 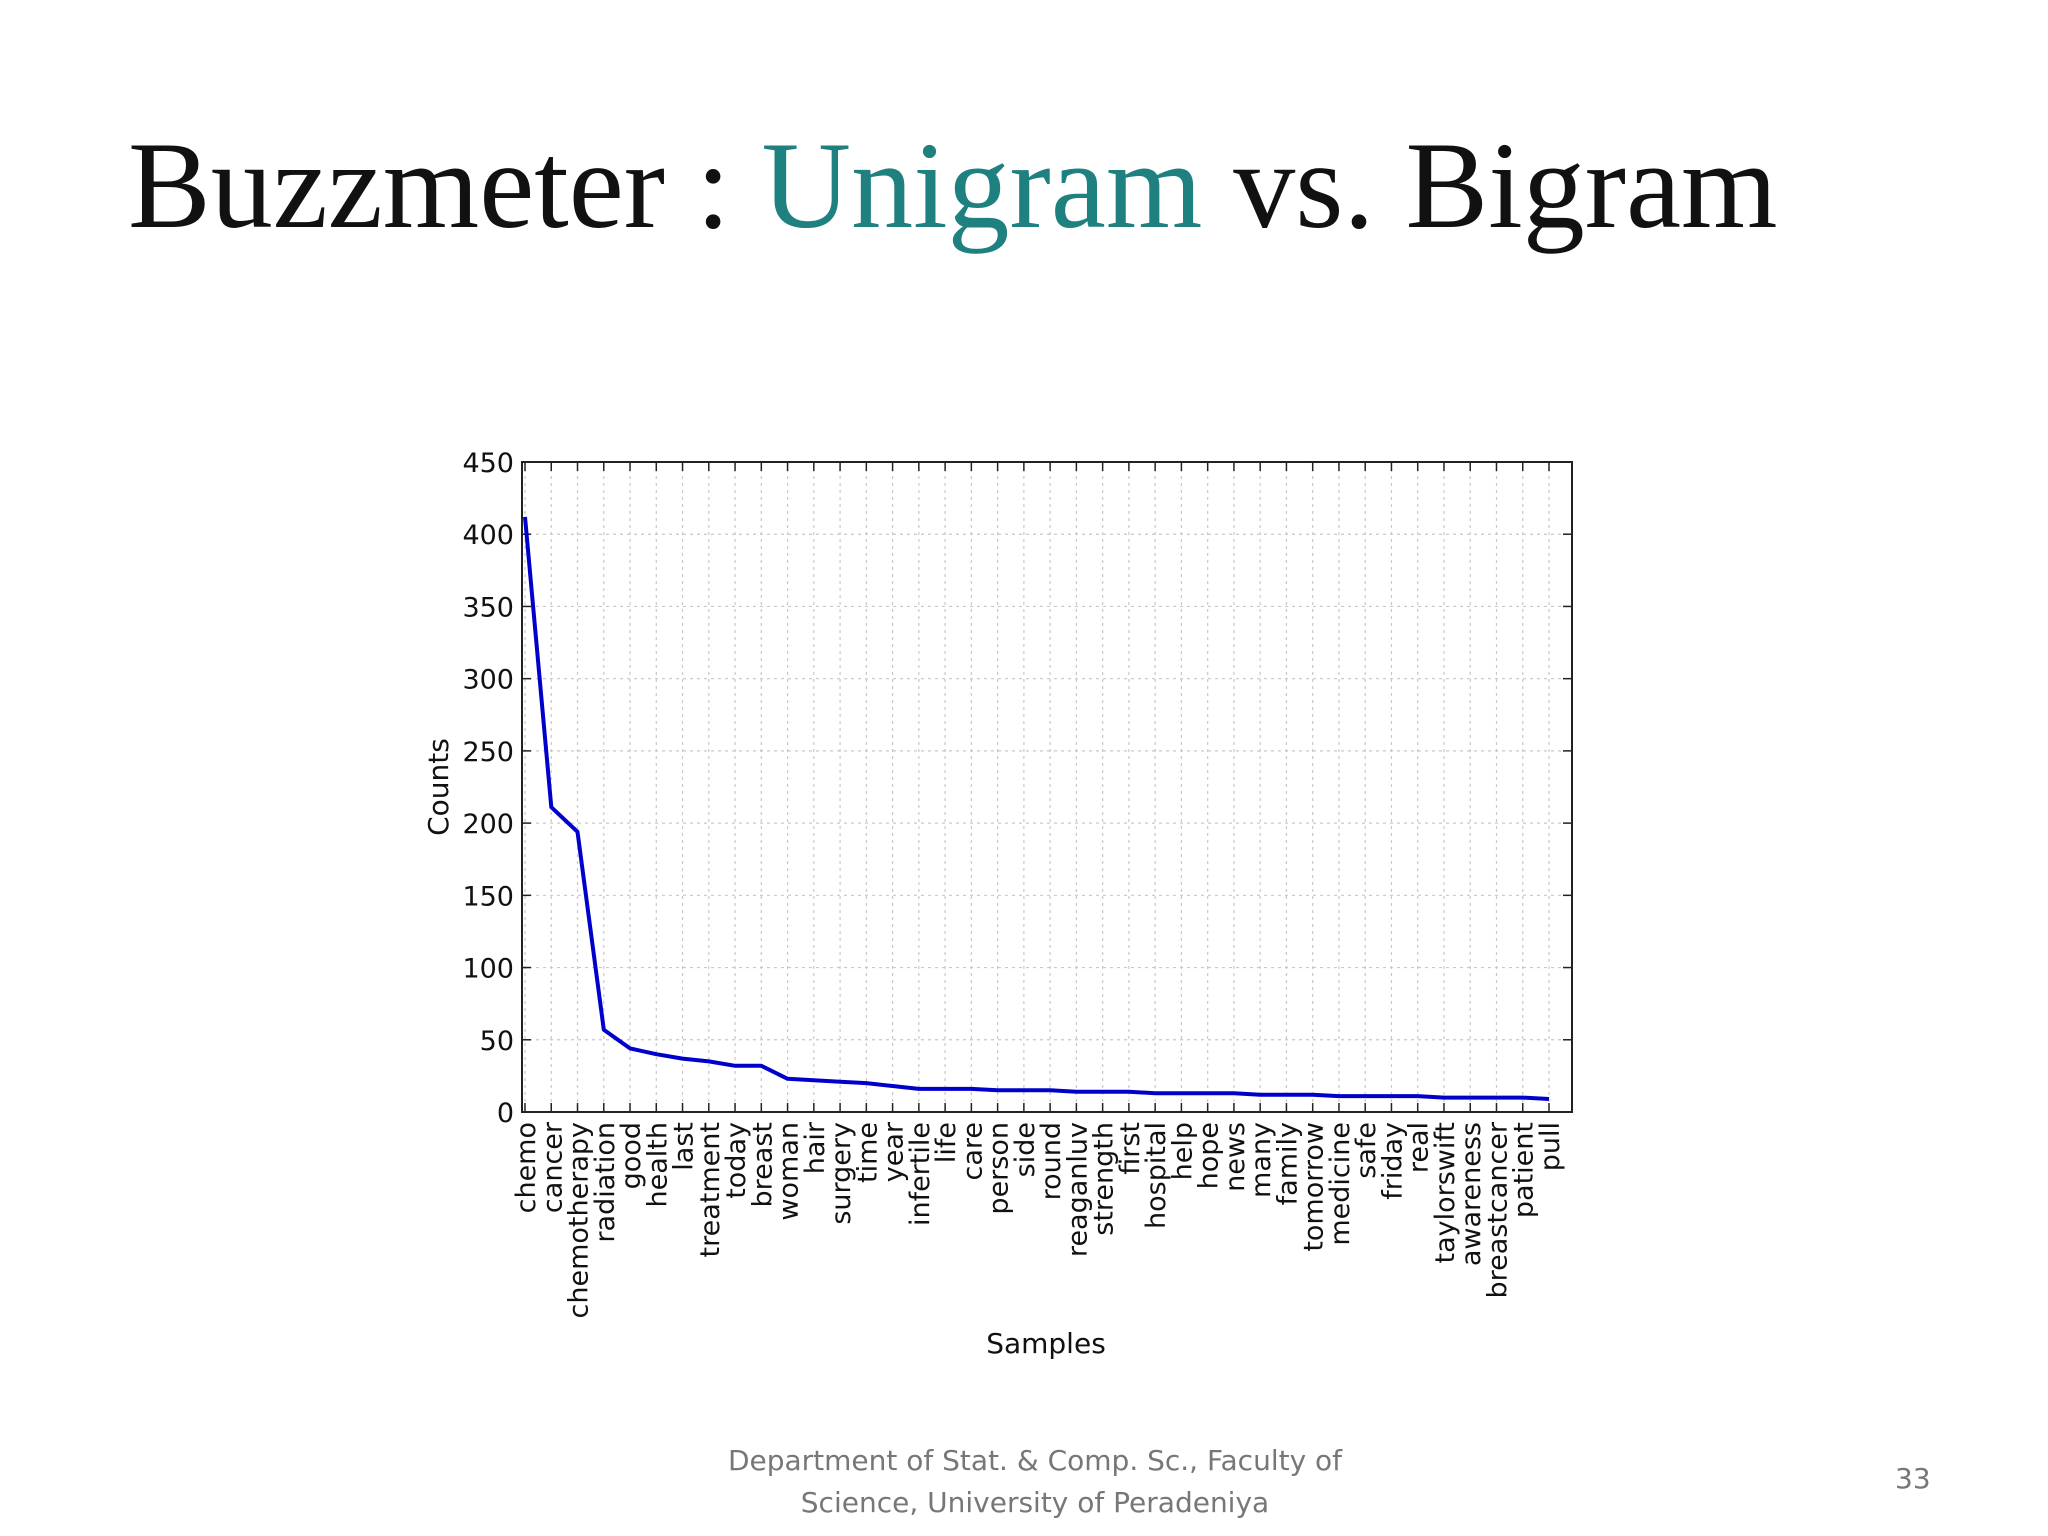 What do you see at coordinates (982, 185) in the screenshot?
I see `title-accent: Unigram` at bounding box center [982, 185].